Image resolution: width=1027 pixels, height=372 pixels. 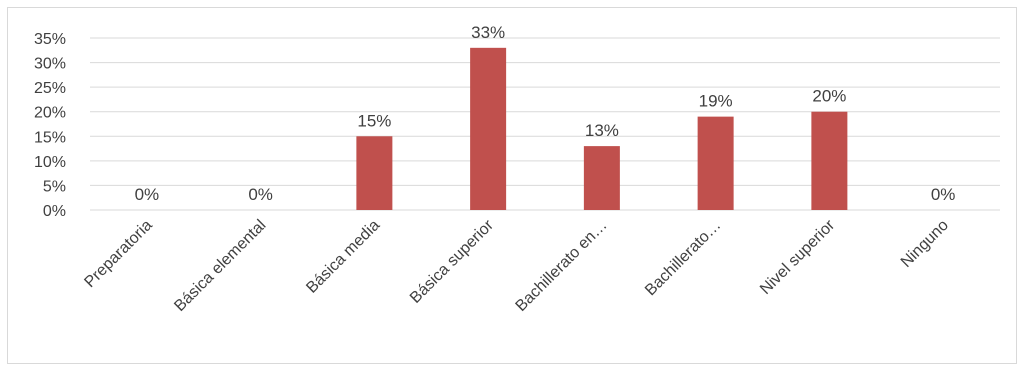 What do you see at coordinates (118, 254) in the screenshot?
I see `category-label: Preparatoria` at bounding box center [118, 254].